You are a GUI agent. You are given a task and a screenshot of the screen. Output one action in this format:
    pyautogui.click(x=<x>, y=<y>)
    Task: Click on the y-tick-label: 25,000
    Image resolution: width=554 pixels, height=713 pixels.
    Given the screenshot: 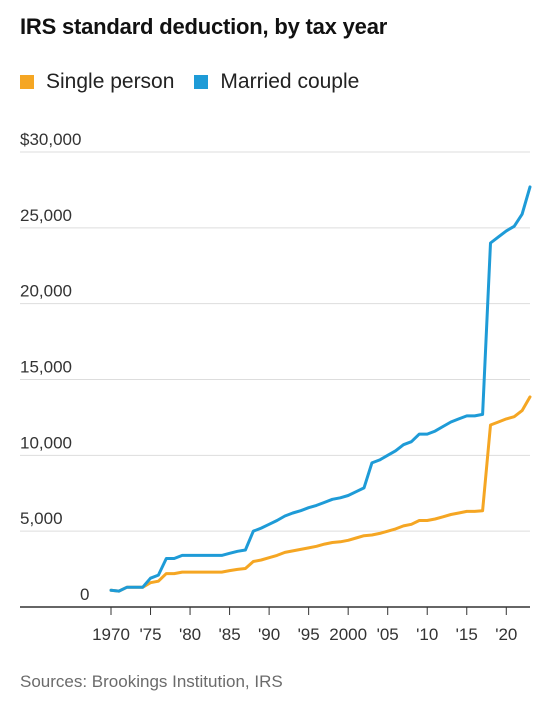 What is the action you would take?
    pyautogui.click(x=46, y=215)
    